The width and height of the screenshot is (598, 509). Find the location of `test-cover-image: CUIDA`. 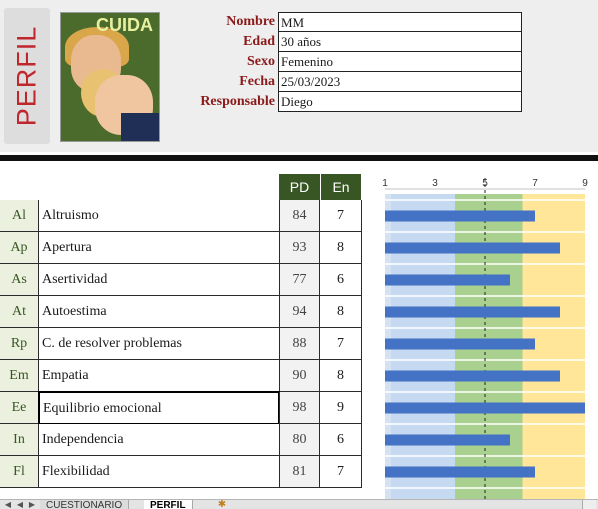

test-cover-image: CUIDA is located at coordinates (110, 77).